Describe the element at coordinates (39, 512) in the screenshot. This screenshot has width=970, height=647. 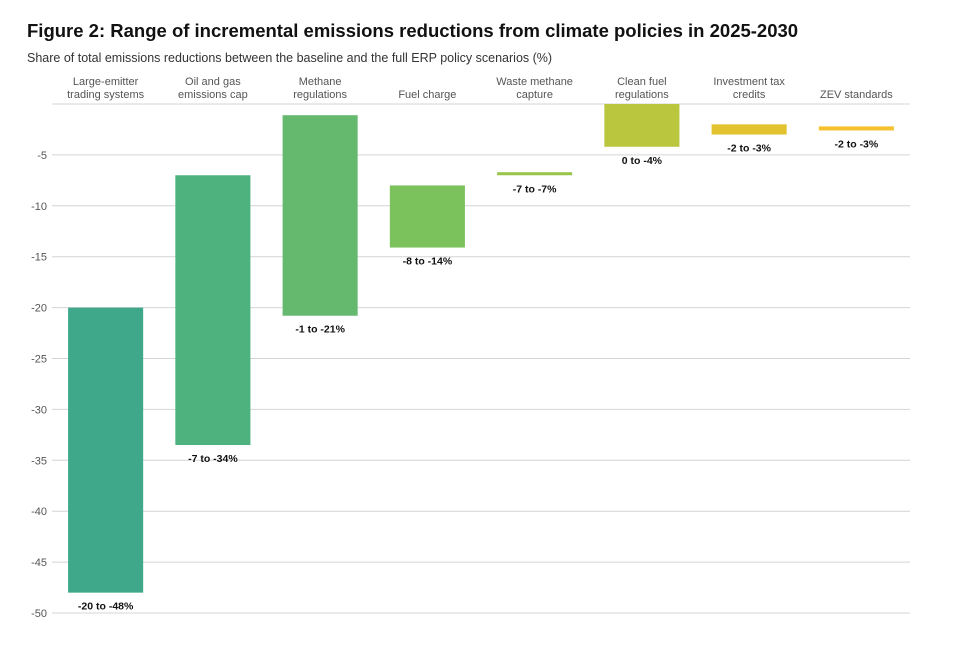
I see `y-tick-label: -40` at that location.